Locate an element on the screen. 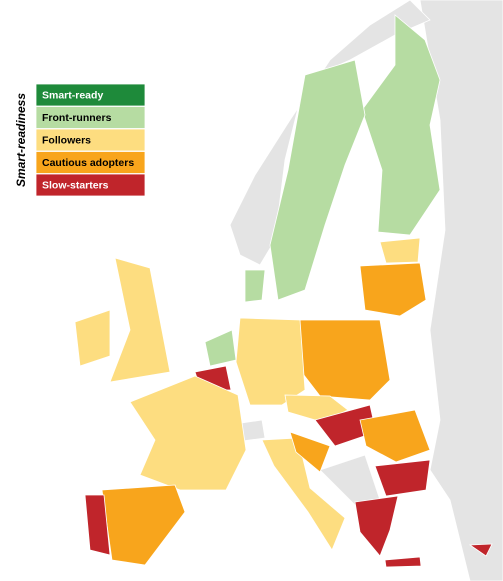 This screenshot has width=503, height=581. netherlands is located at coordinates (220, 348).